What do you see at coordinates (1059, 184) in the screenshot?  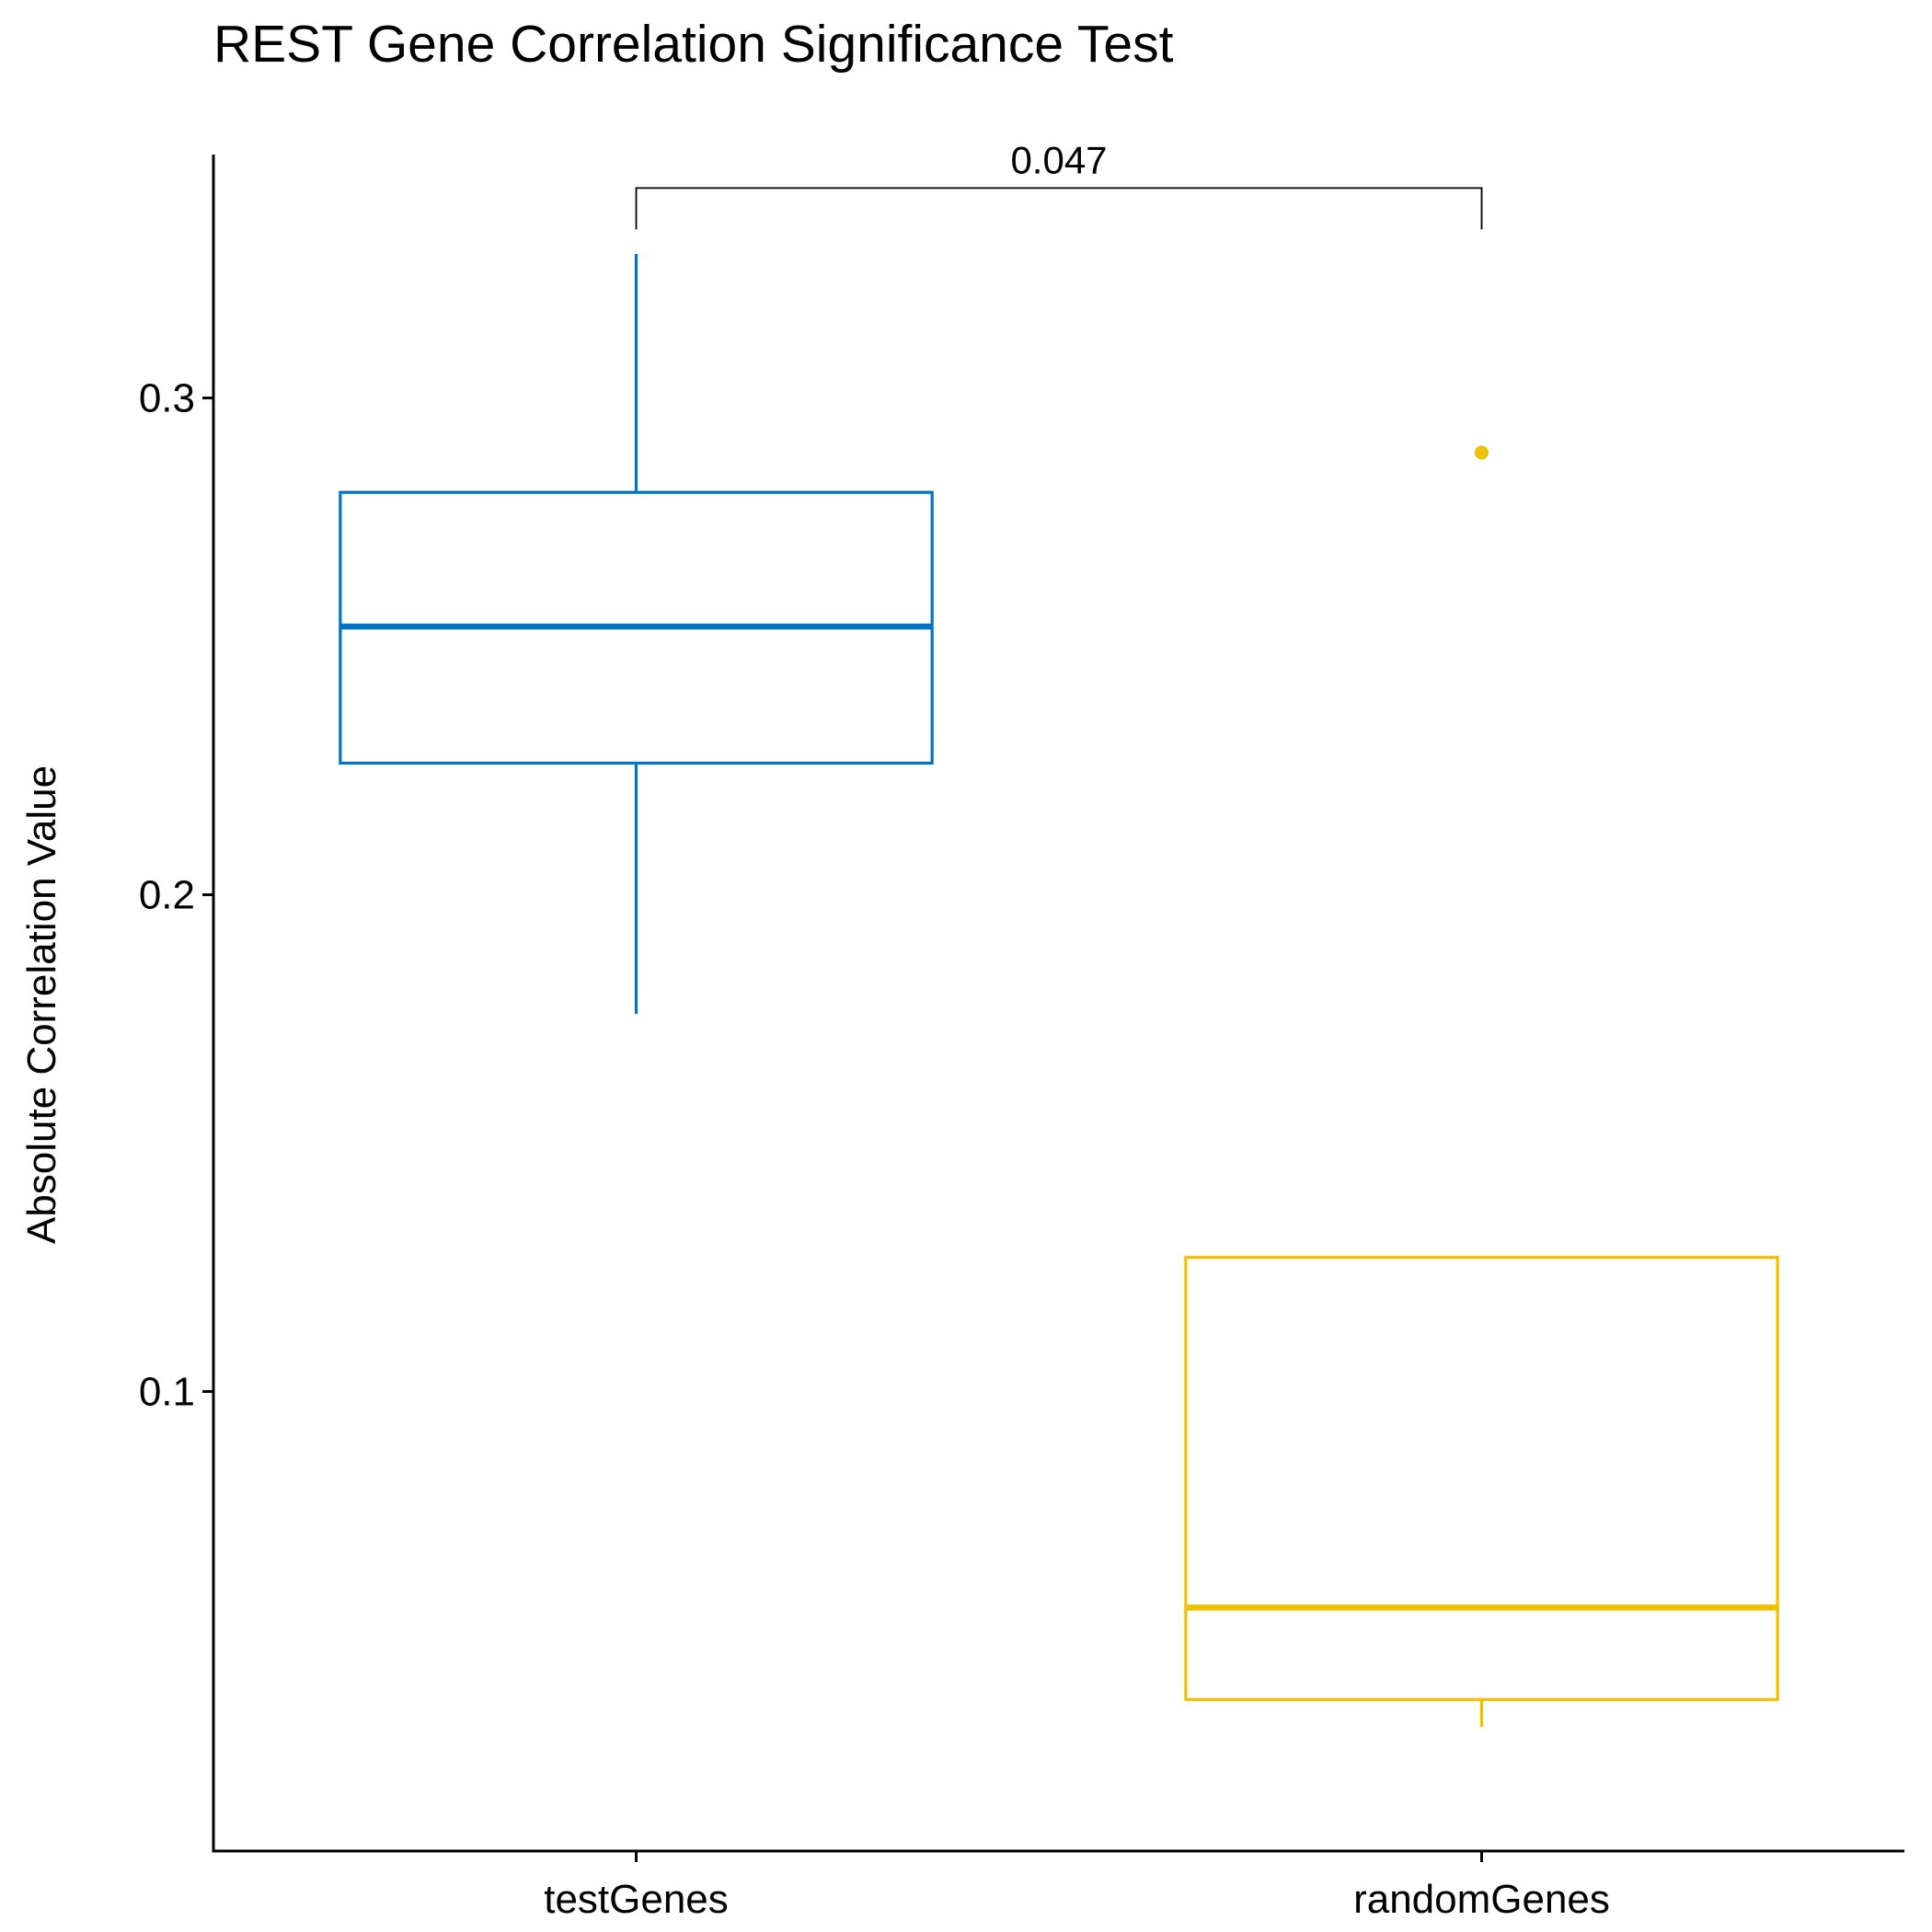 I see `significance-bracket: 0.047` at bounding box center [1059, 184].